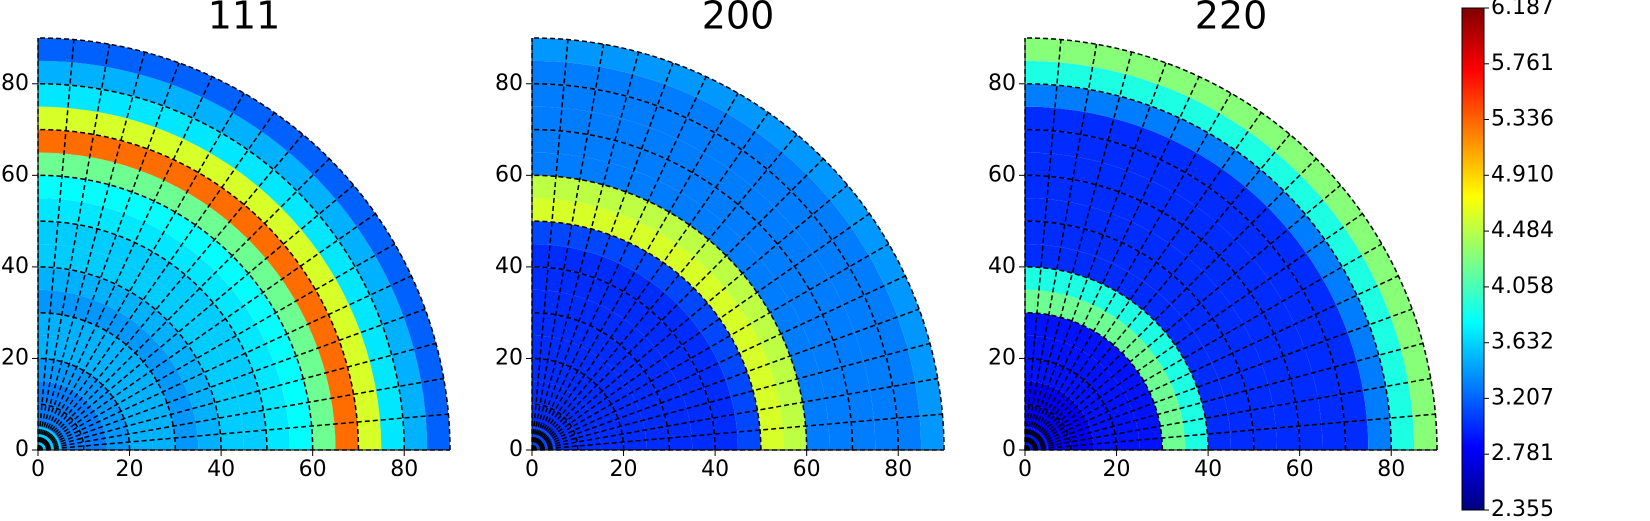 This screenshot has height=521, width=1650. Describe the element at coordinates (1522, 397) in the screenshot. I see `colorbar-tick-label: 3.207` at that location.